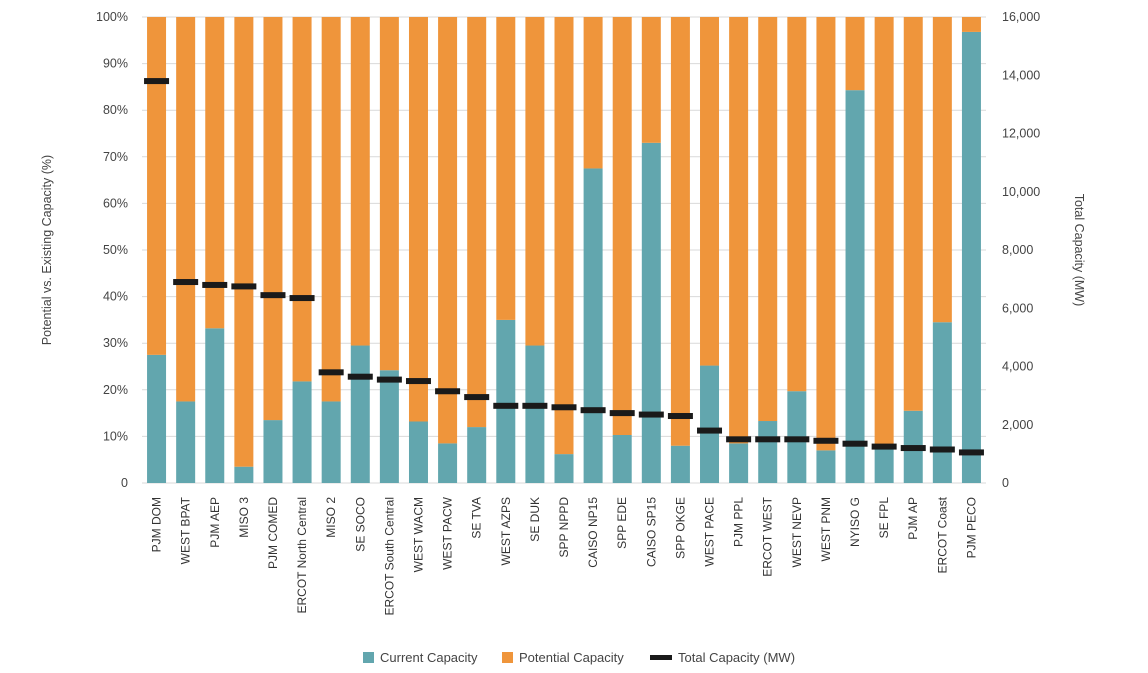  I want to click on left-tick-label: 20%, so click(115, 390).